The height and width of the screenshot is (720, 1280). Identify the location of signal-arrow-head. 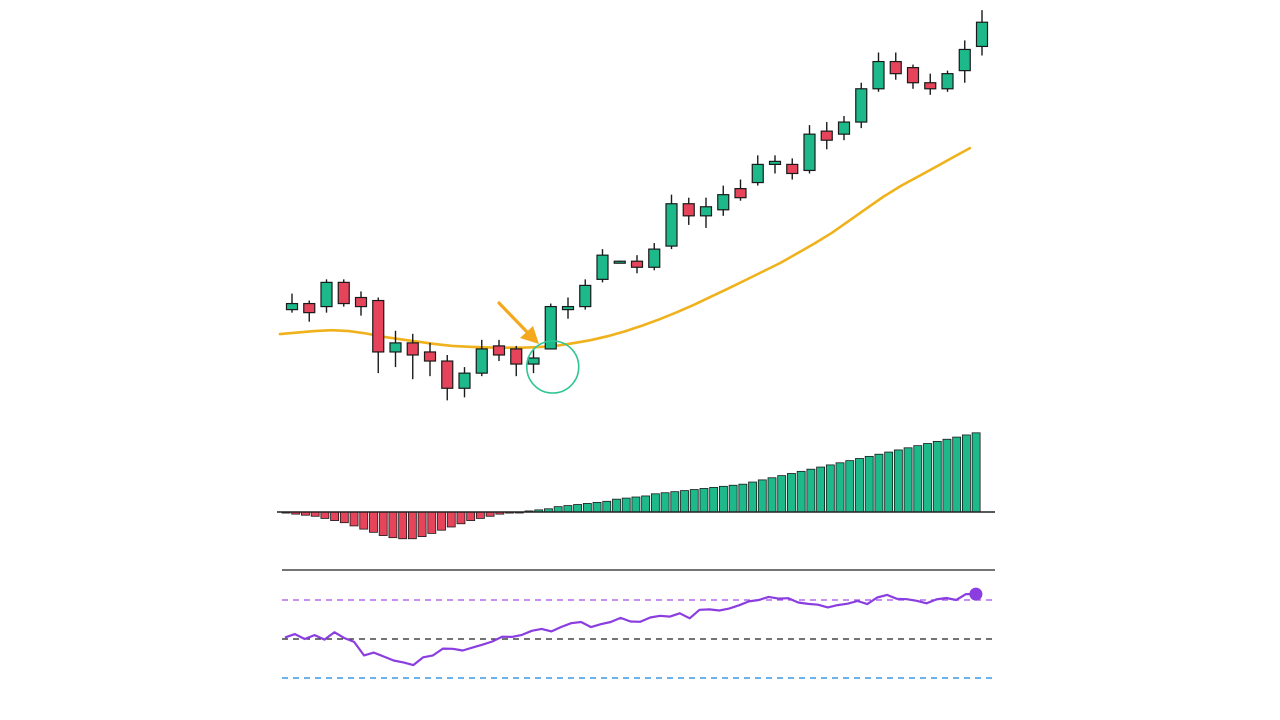
(529, 335).